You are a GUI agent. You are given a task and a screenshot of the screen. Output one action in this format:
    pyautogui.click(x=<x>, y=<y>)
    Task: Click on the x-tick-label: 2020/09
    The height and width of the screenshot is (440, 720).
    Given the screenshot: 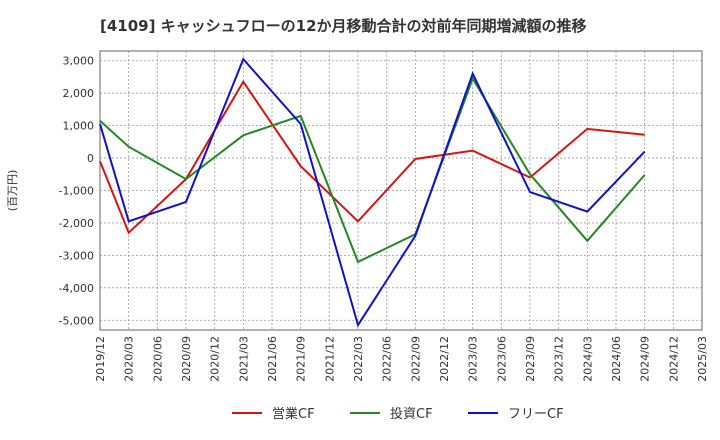 What is the action you would take?
    pyautogui.click(x=186, y=359)
    